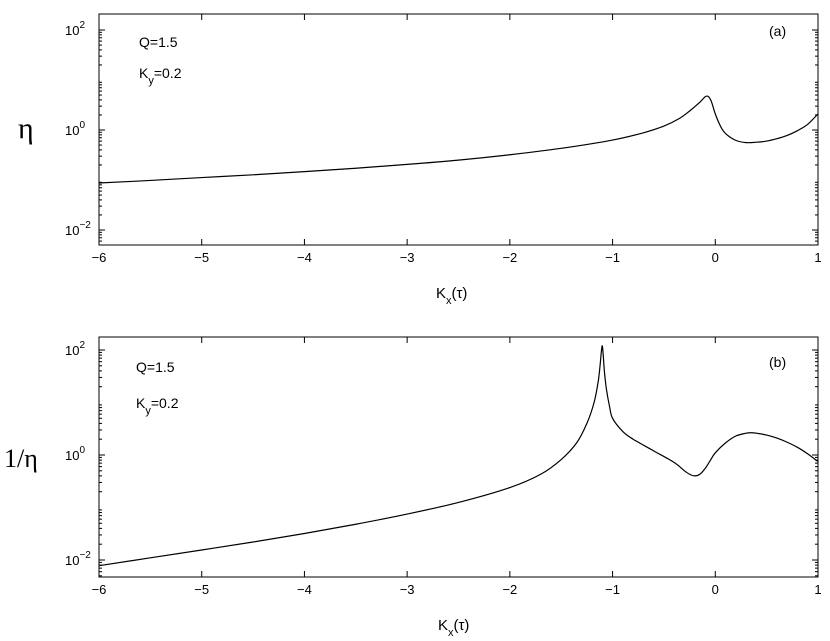 This screenshot has height=641, width=830. What do you see at coordinates (777, 31) in the screenshot?
I see `panel-label-a: (a)` at bounding box center [777, 31].